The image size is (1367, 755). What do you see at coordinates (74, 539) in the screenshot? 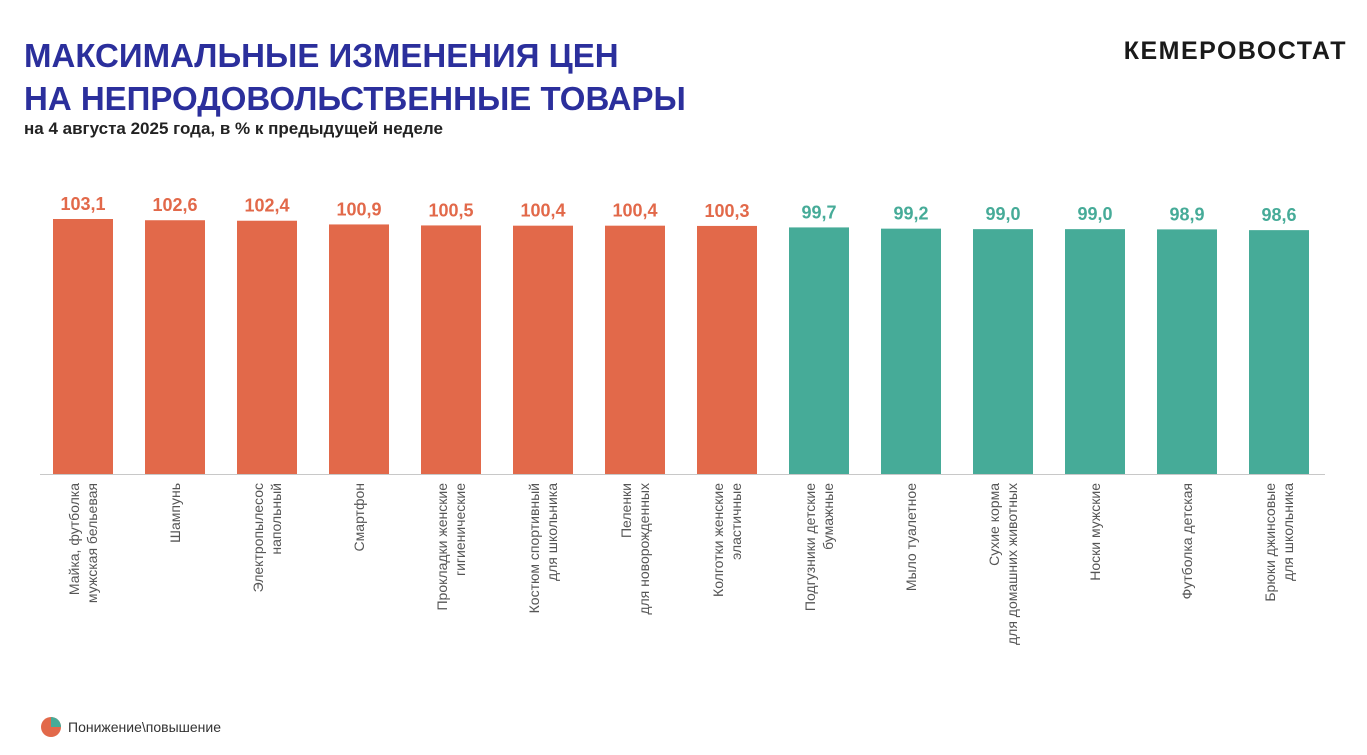
I see `category-label-line: Майка, футболка` at bounding box center [74, 539].